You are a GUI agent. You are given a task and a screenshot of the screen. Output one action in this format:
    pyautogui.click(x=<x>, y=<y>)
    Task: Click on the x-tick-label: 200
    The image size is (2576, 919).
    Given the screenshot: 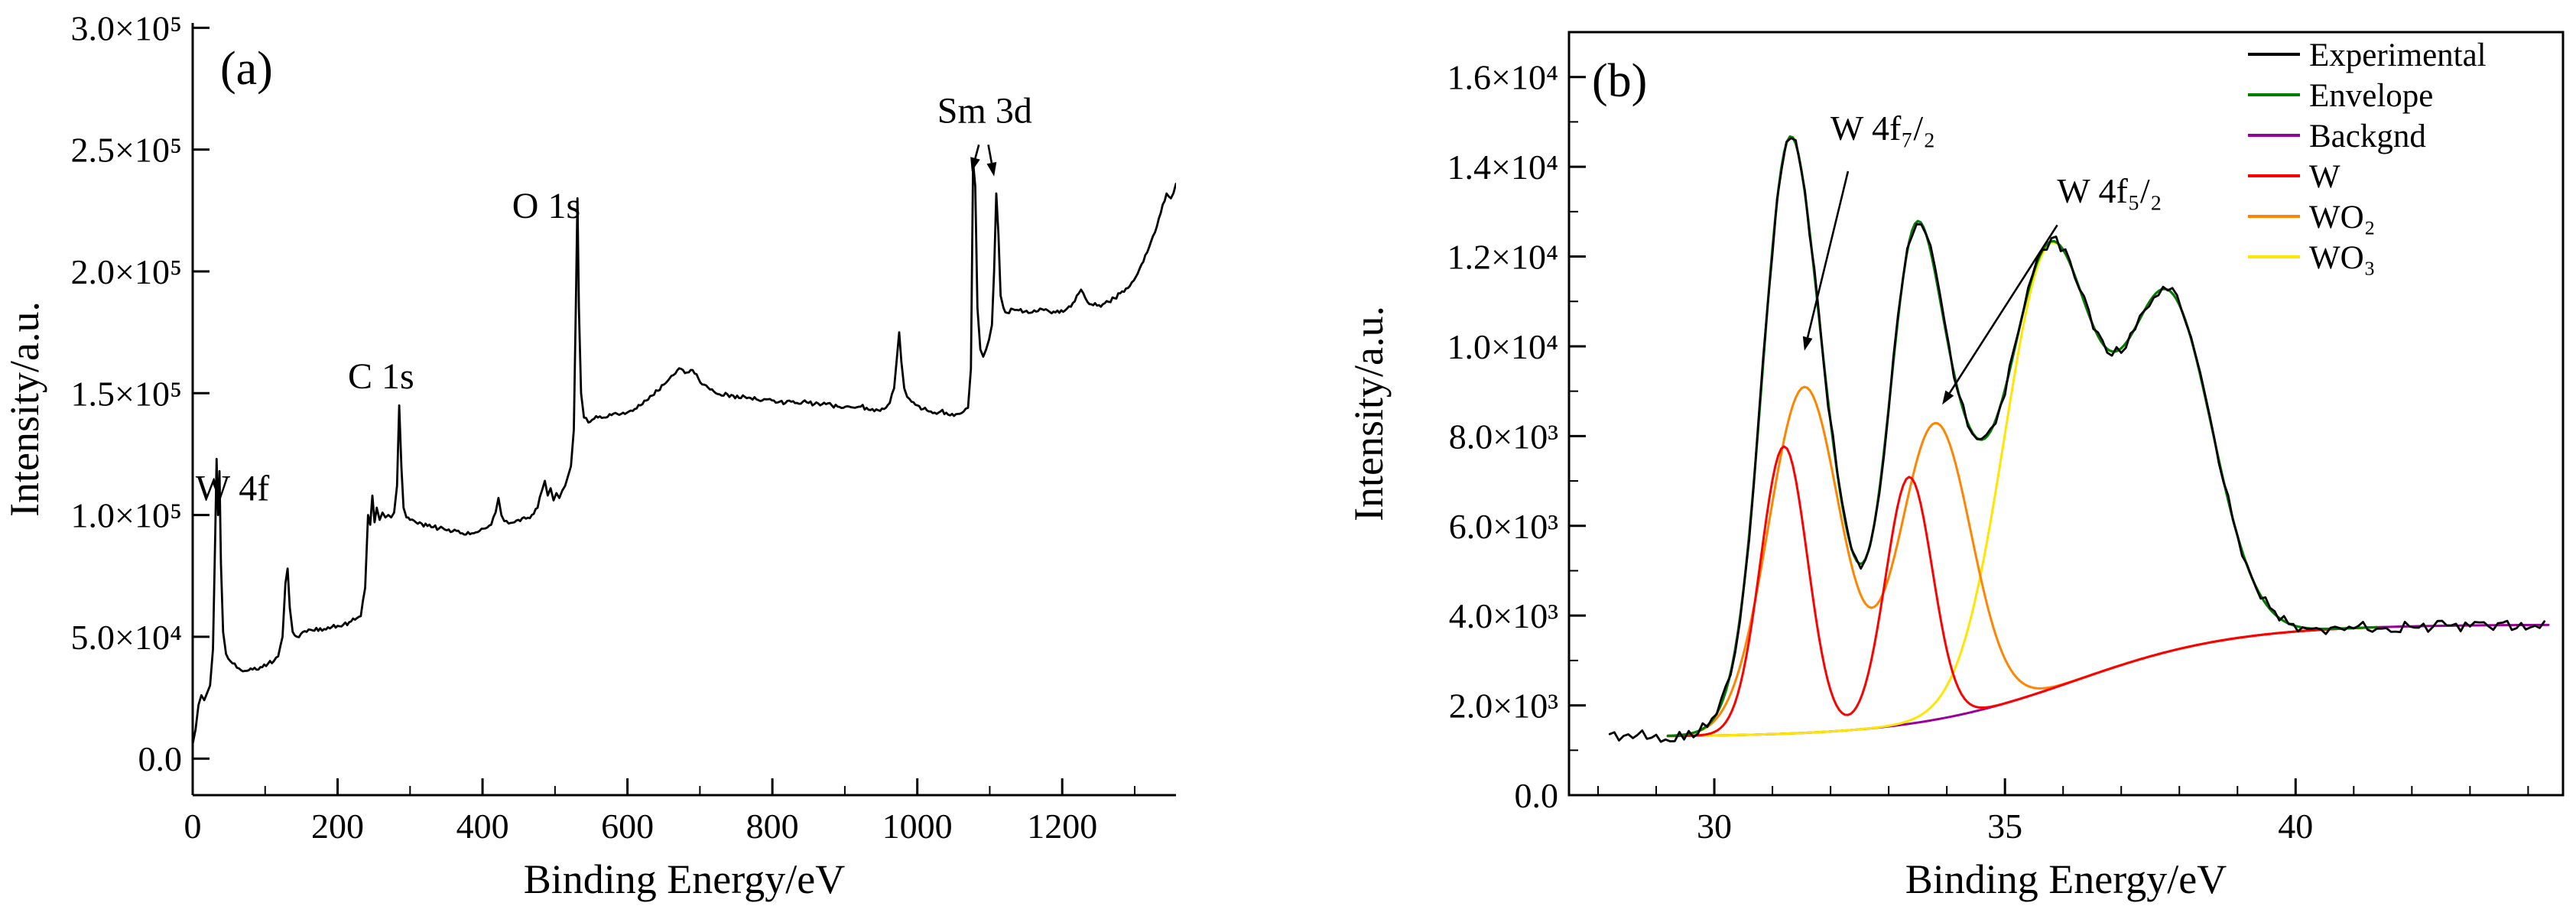 What is the action you would take?
    pyautogui.click(x=338, y=827)
    